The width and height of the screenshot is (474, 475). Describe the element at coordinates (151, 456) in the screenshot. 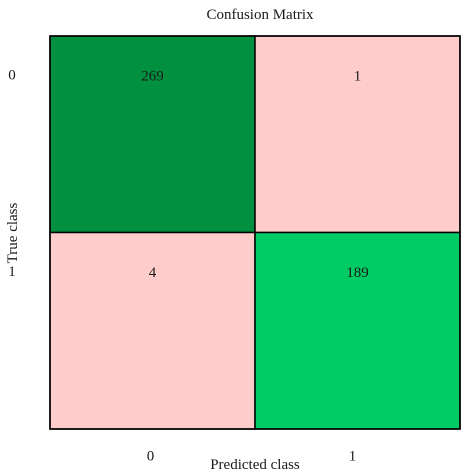

I see `x-tick-label-0: 0` at that location.